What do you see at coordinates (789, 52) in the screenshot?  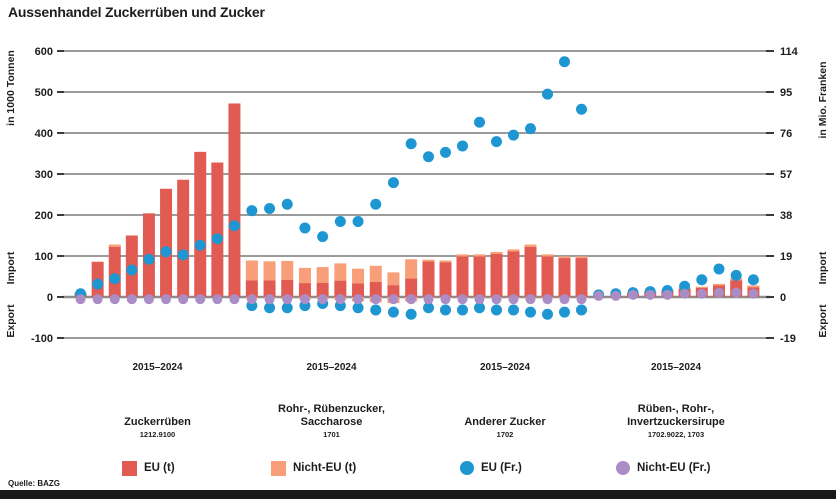 I see `right-tick-label: 114` at bounding box center [789, 52].